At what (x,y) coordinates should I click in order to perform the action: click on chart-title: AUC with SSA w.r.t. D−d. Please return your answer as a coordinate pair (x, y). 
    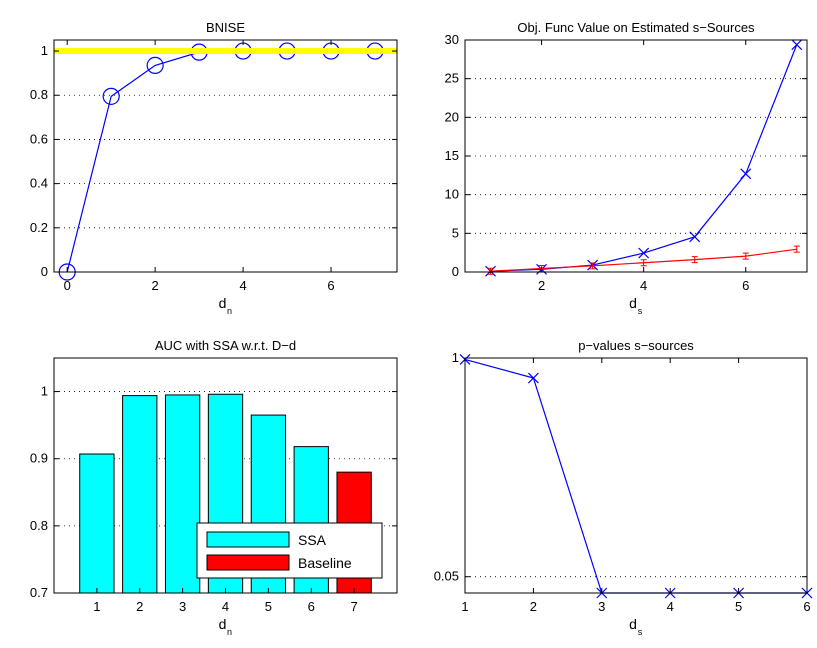
    Looking at the image, I should click on (225, 345).